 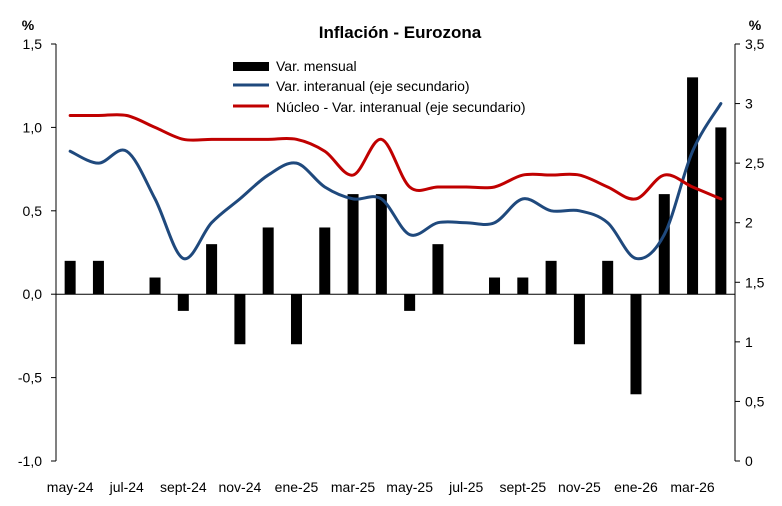 What do you see at coordinates (636, 487) in the screenshot?
I see `x-tick-label: ene-26` at bounding box center [636, 487].